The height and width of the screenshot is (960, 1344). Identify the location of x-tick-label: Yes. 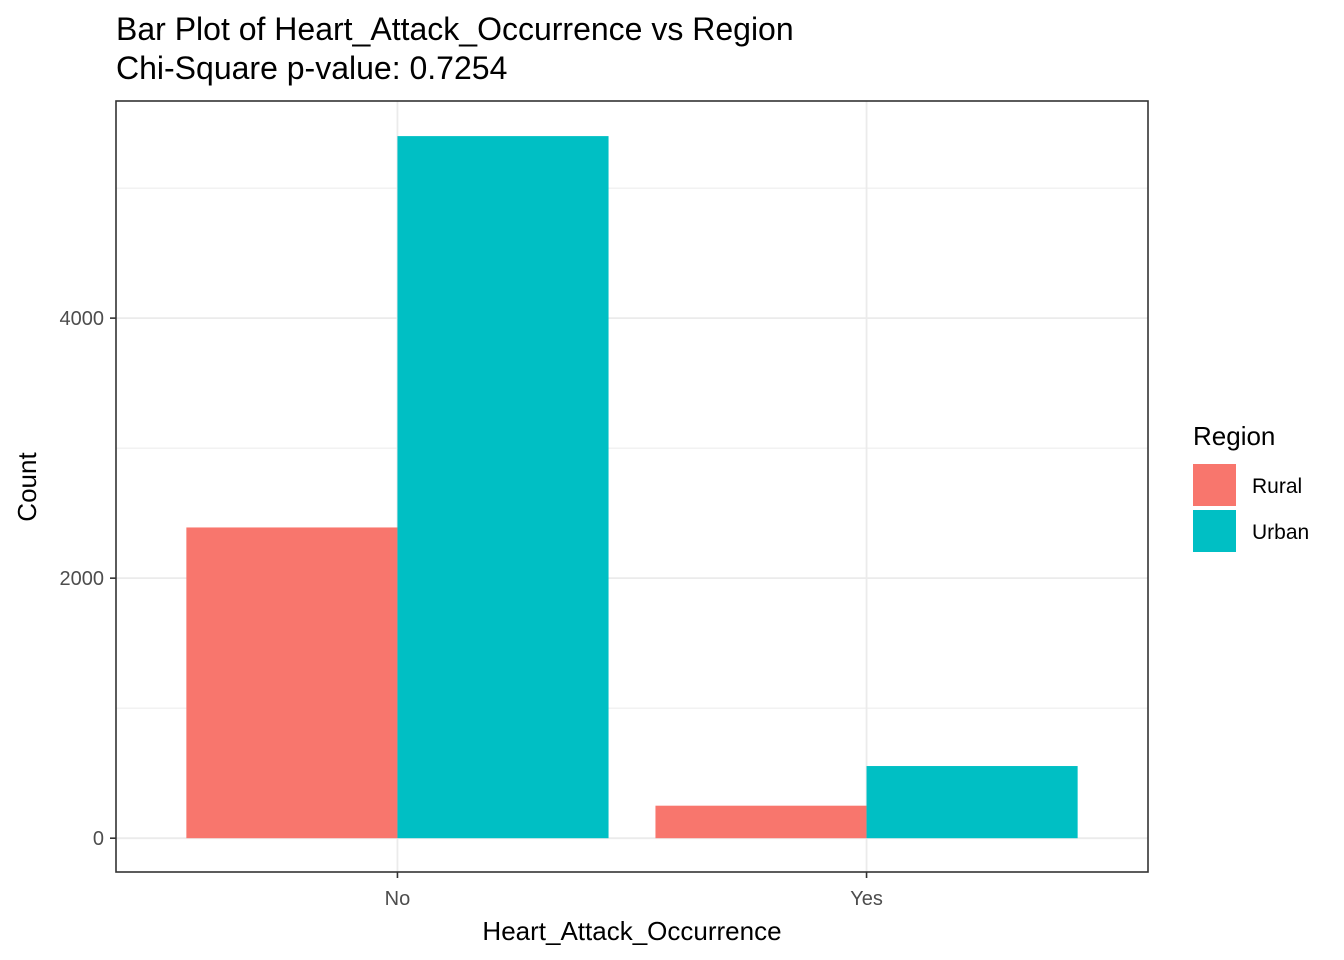
(866, 899).